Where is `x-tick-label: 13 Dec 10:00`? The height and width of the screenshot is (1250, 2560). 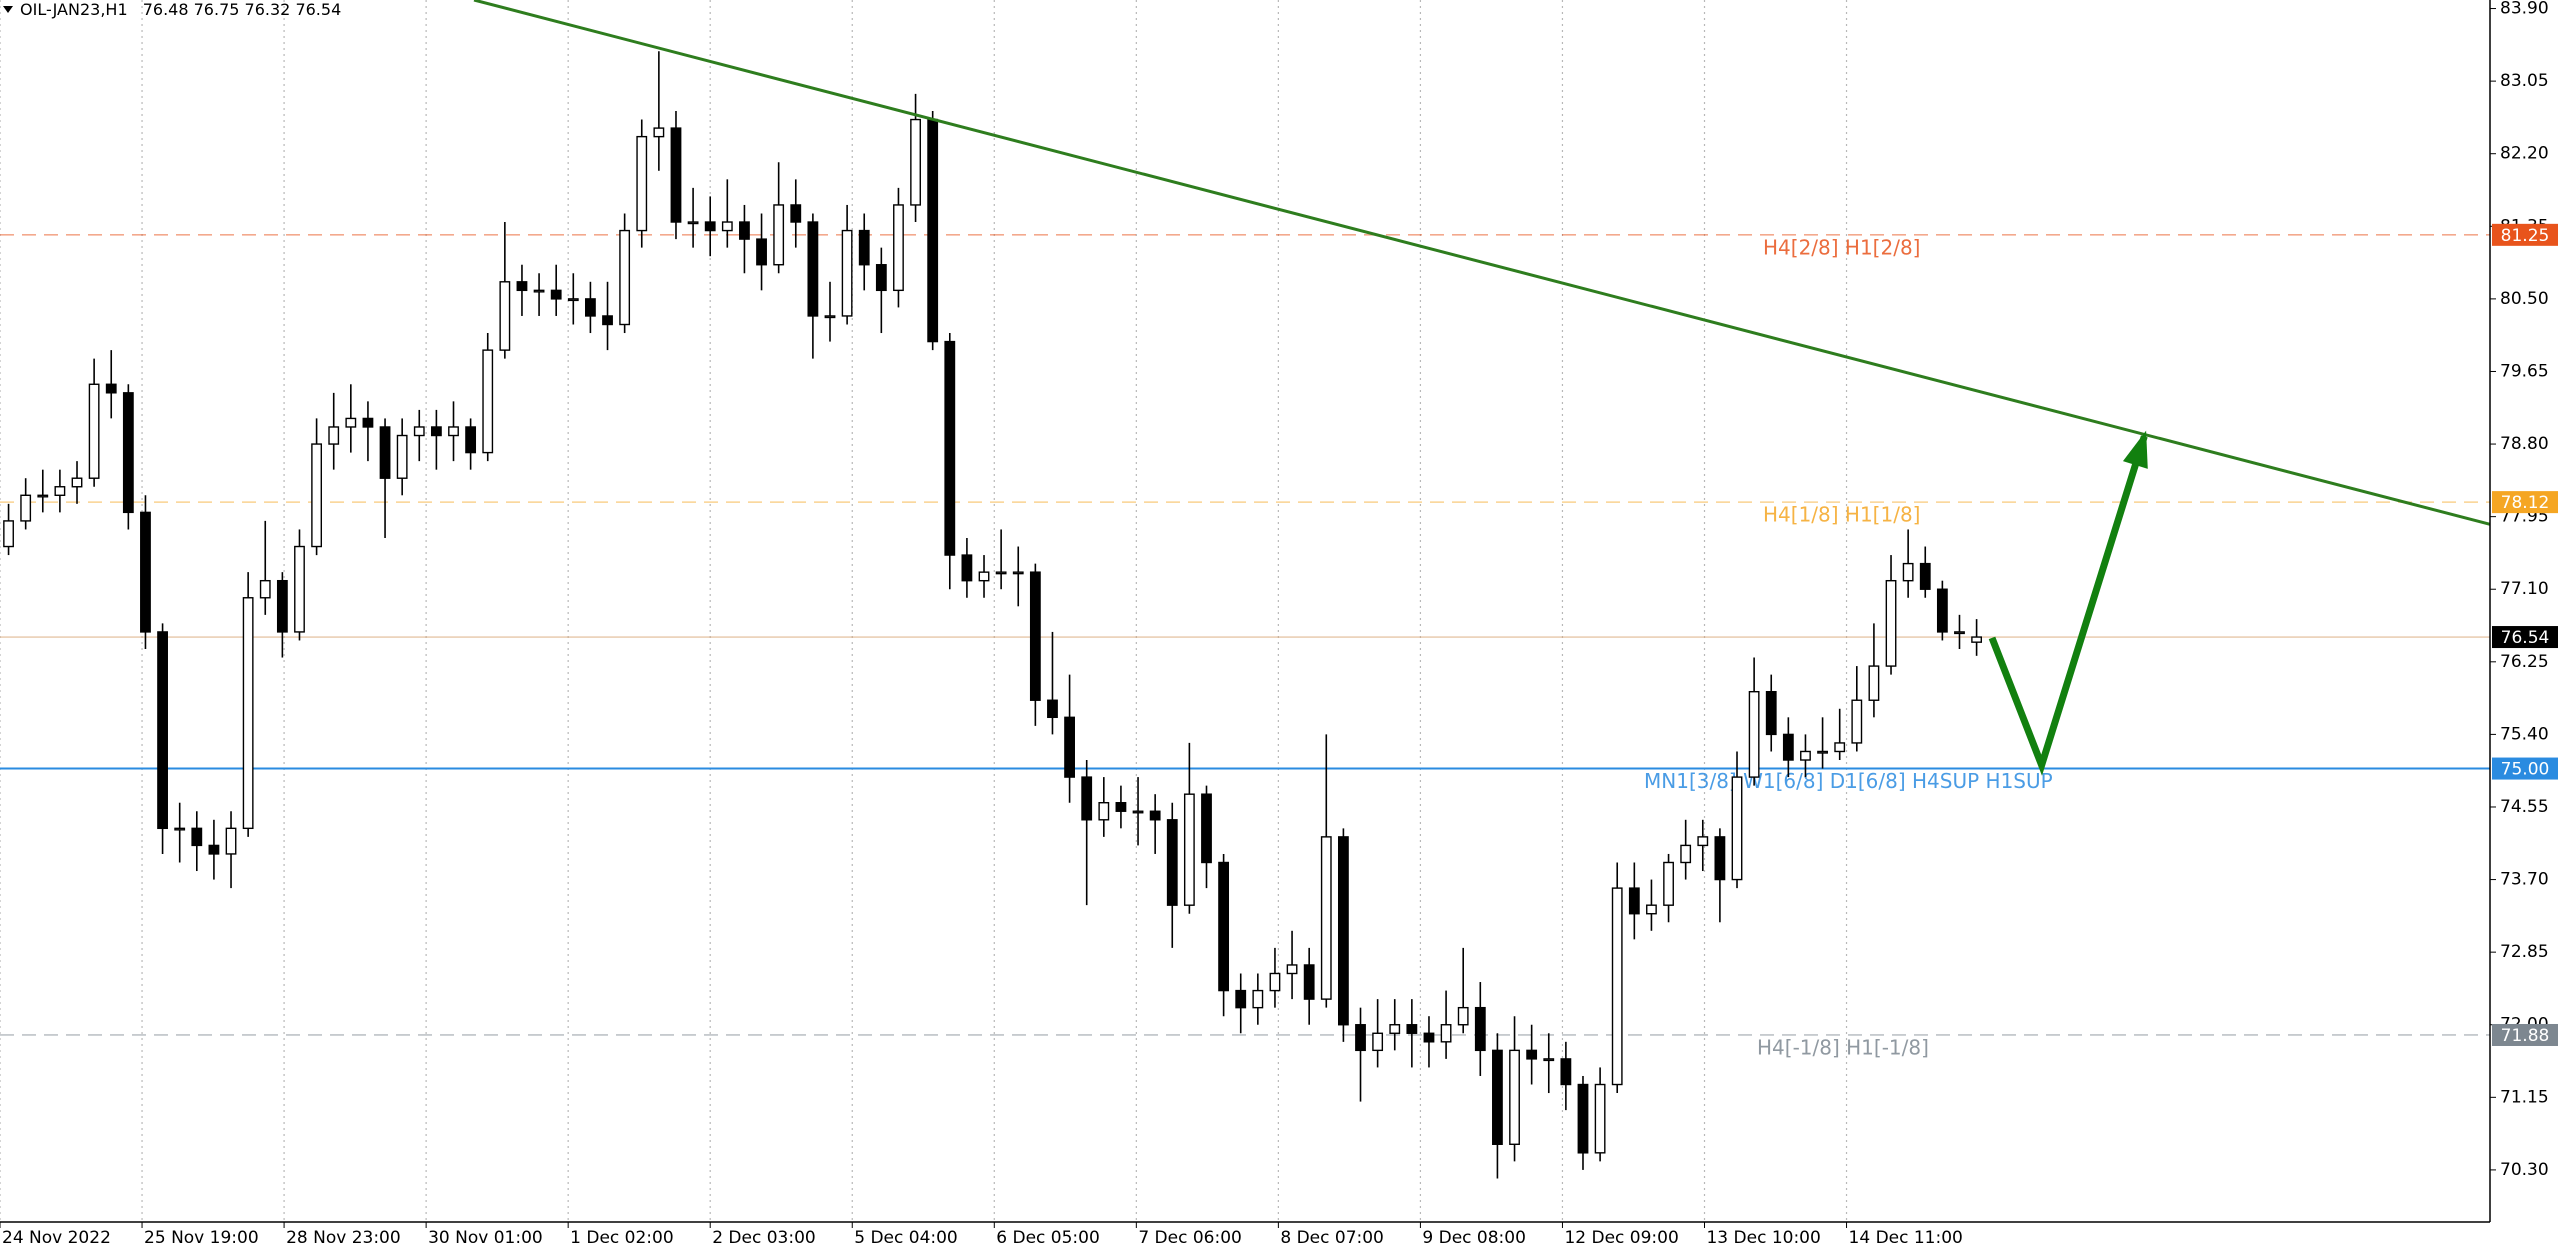
x-tick-label: 13 Dec 10:00 is located at coordinates (1763, 1238).